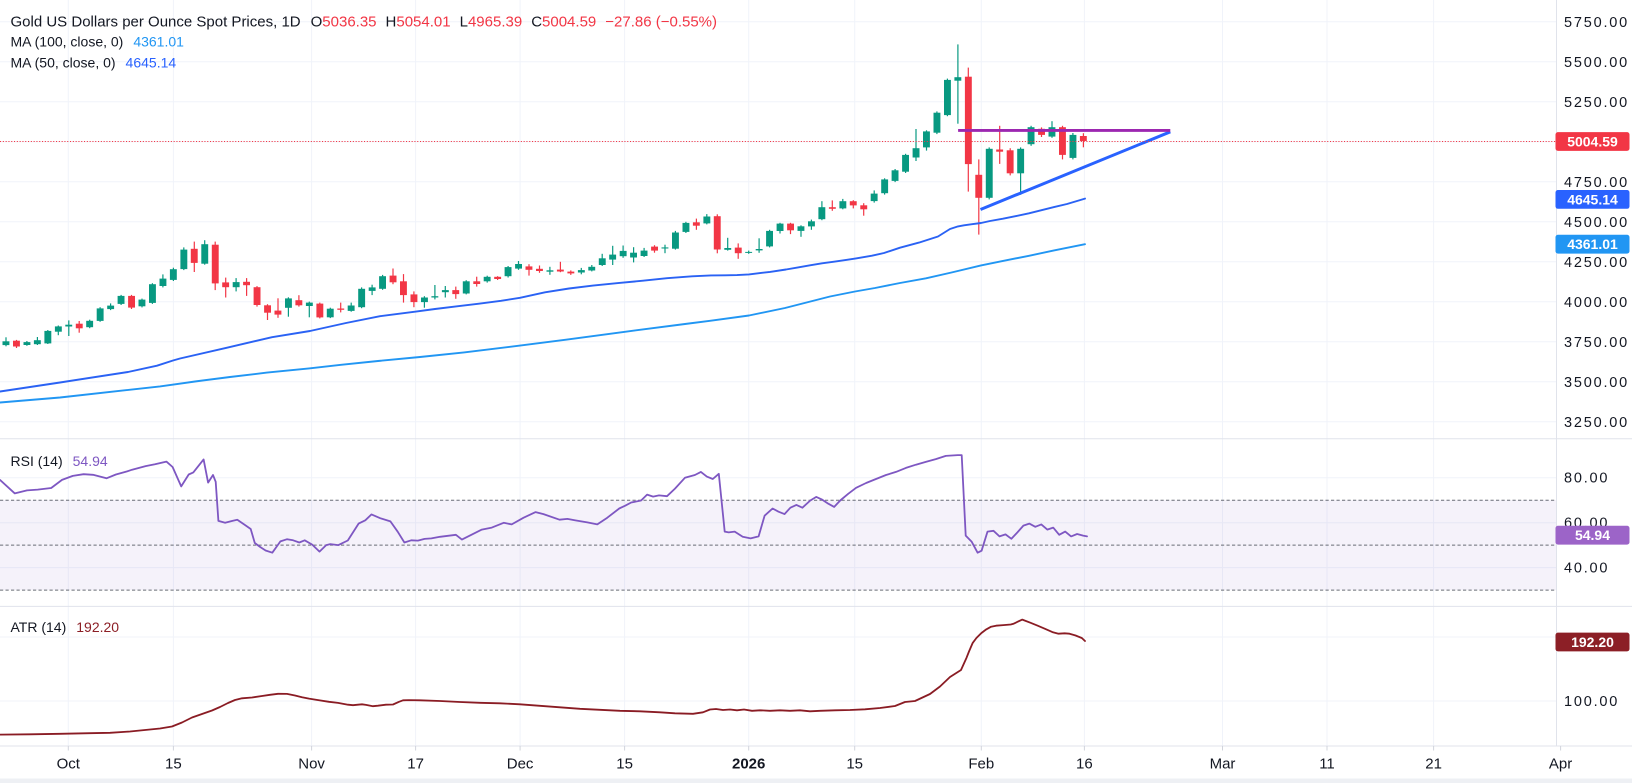 Image resolution: width=1632 pixels, height=783 pixels. What do you see at coordinates (1084, 764) in the screenshot?
I see `svg-text: 16` at bounding box center [1084, 764].